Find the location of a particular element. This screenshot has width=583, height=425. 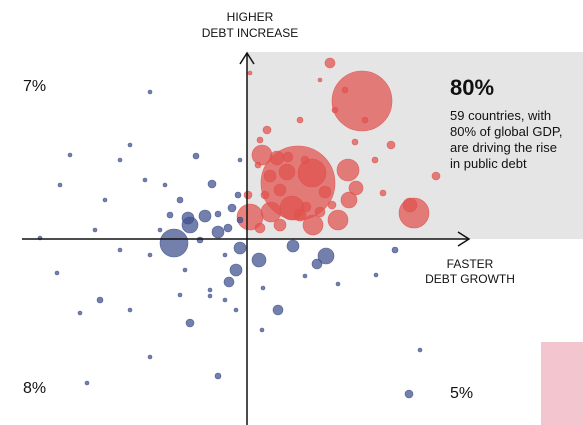

highlight-text: 59 countries, with is located at coordinates (500, 115).